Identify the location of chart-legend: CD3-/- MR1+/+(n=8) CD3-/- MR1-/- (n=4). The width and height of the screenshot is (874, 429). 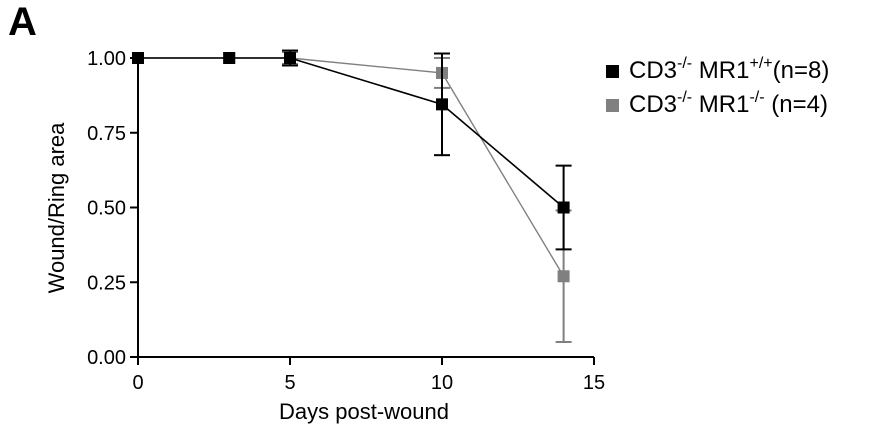
(717, 88).